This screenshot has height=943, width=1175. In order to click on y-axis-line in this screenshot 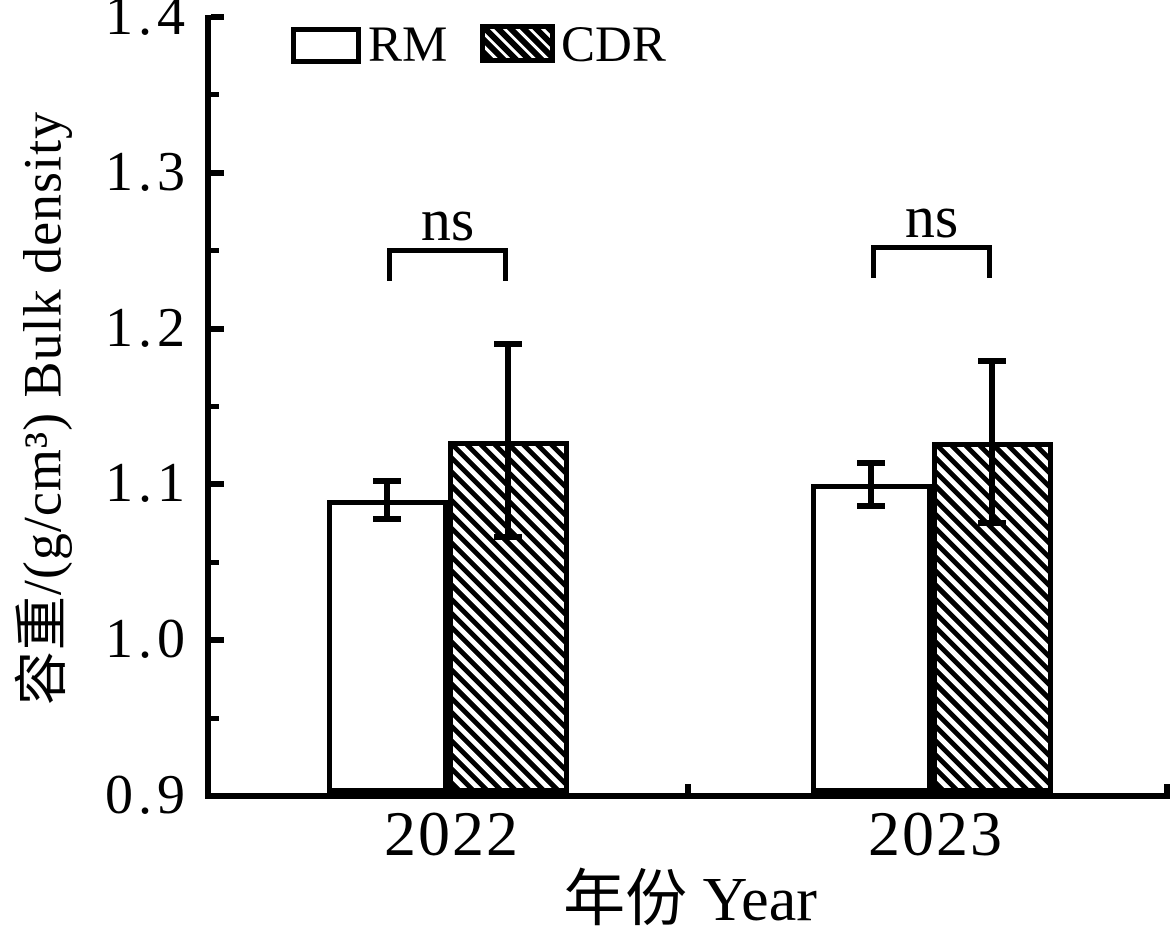, I will do `click(208, 407)`.